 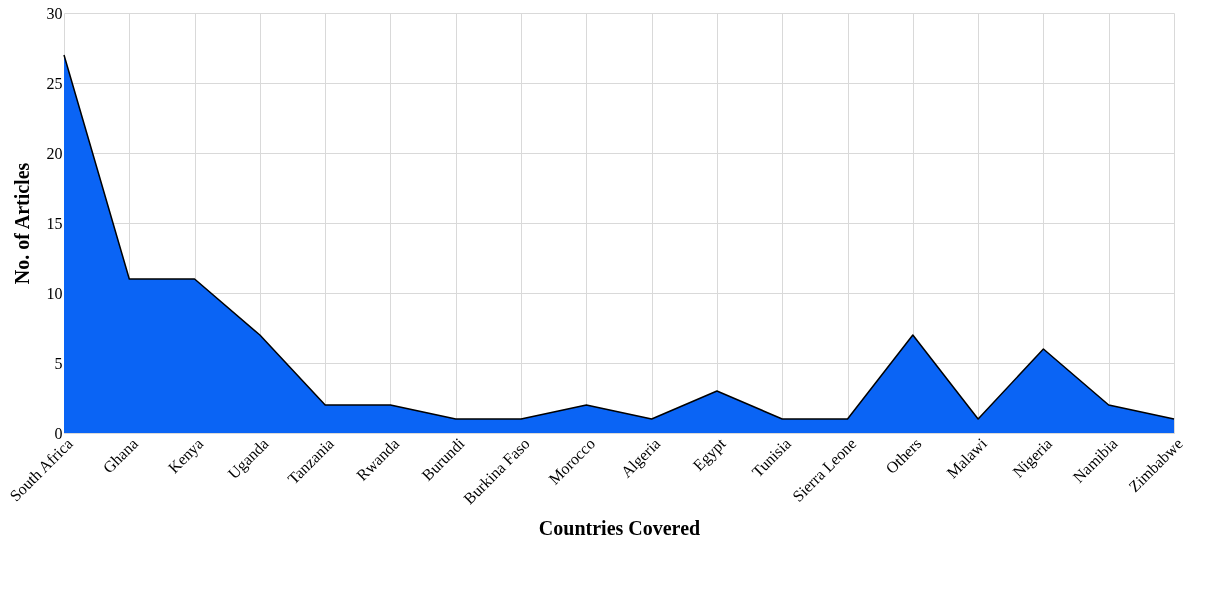 What do you see at coordinates (58, 433) in the screenshot?
I see `y-tick-label: 0` at bounding box center [58, 433].